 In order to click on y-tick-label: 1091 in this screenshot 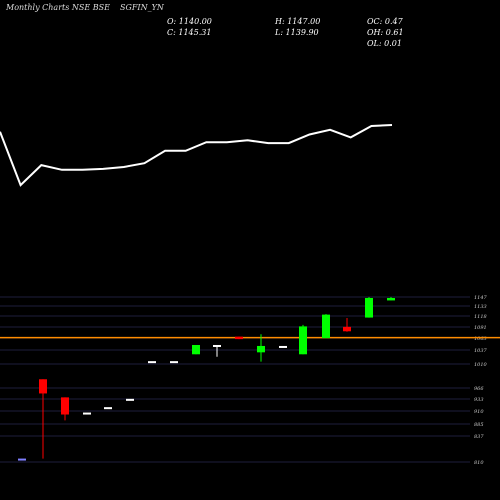, I will do `click(480, 328)`.